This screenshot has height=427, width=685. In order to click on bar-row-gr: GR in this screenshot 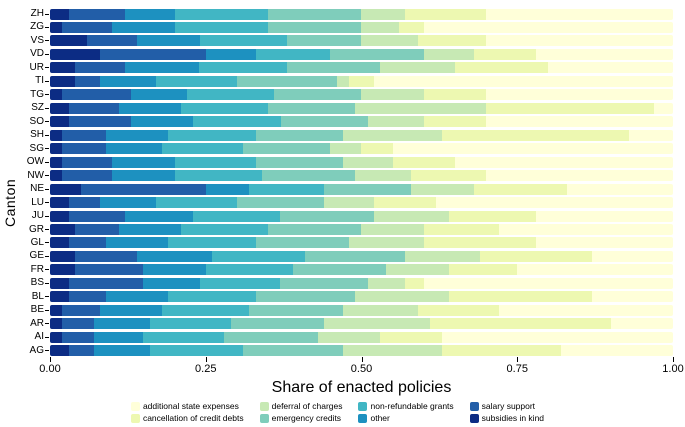, I will do `click(345, 230)`.